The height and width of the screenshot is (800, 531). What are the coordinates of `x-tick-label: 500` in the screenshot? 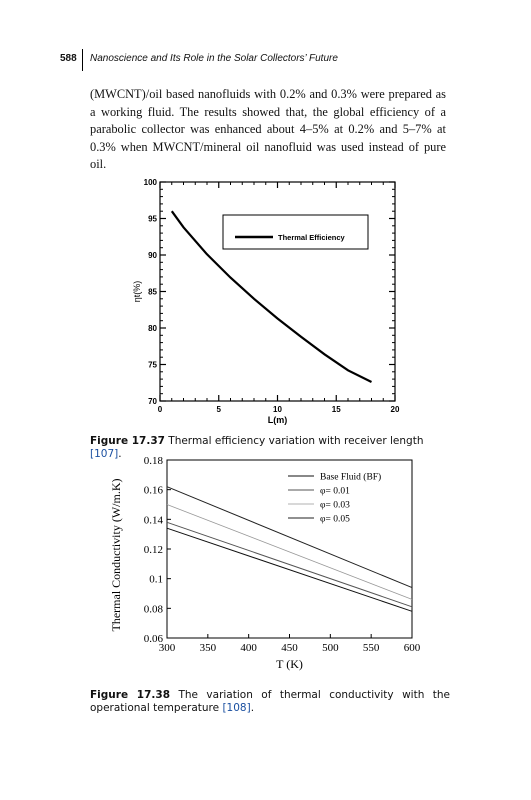 It's located at (330, 648).